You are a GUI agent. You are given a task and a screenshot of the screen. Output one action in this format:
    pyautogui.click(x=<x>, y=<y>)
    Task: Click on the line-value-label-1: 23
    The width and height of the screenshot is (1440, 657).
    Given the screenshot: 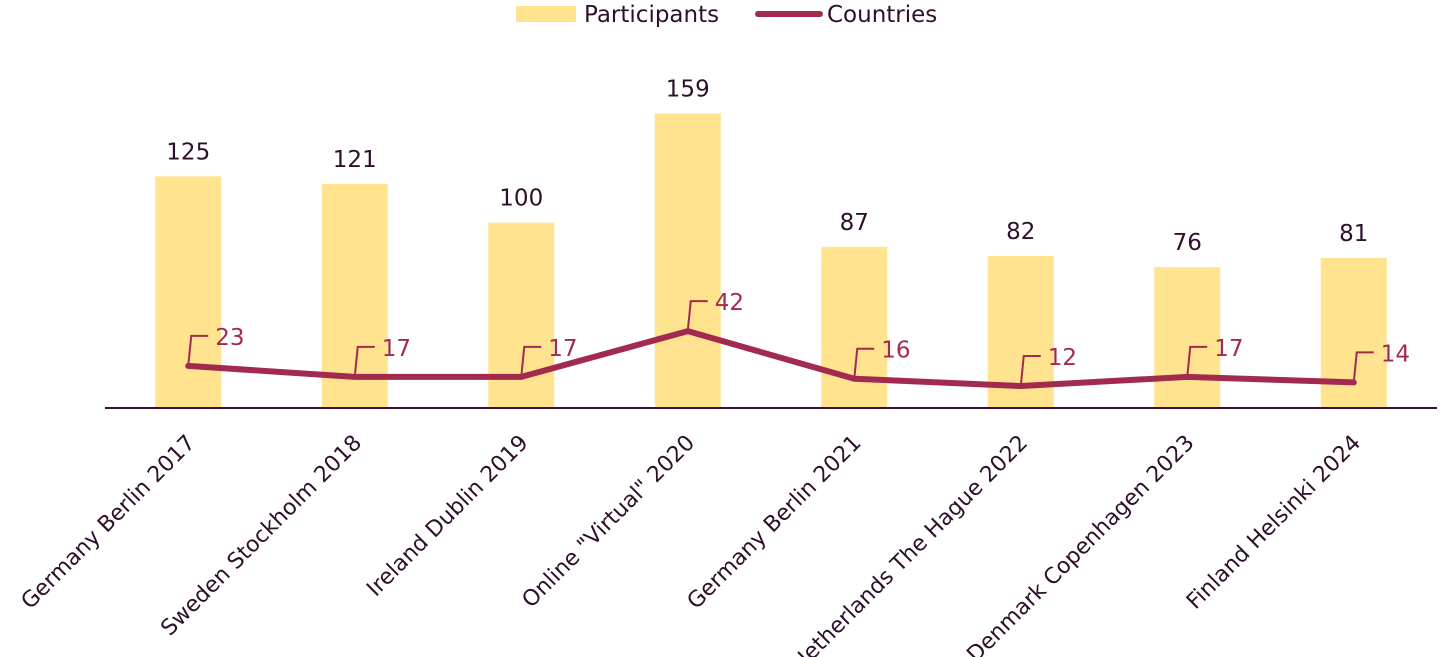 What is the action you would take?
    pyautogui.click(x=229, y=338)
    